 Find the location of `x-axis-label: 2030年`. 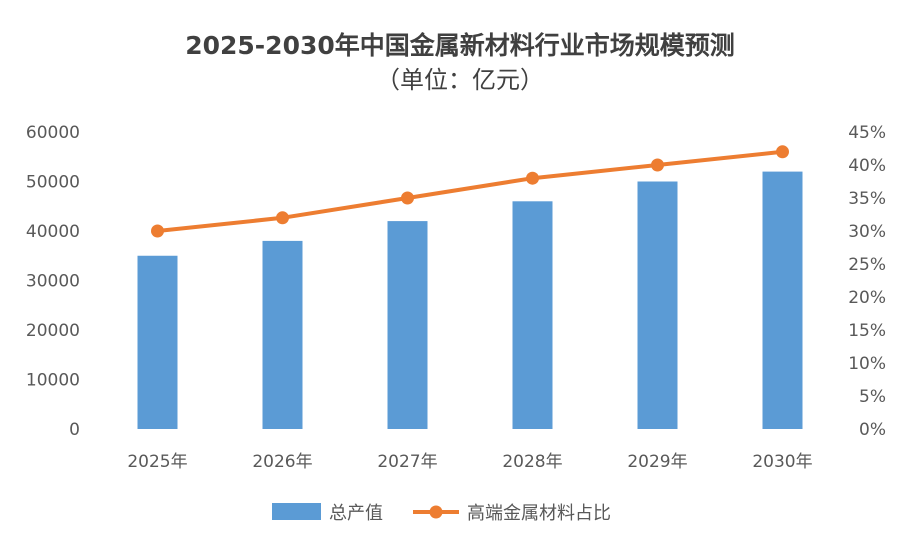

x-axis-label: 2030年 is located at coordinates (782, 462).